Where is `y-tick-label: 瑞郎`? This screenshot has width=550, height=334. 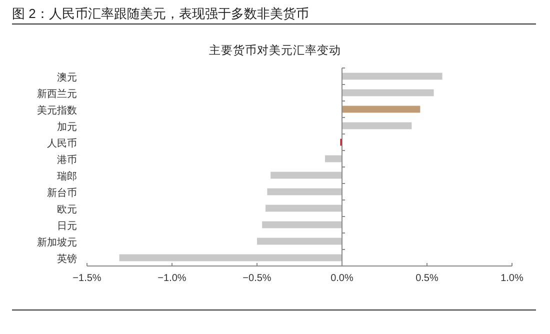
y-tick-label: 瑞郎 is located at coordinates (67, 176).